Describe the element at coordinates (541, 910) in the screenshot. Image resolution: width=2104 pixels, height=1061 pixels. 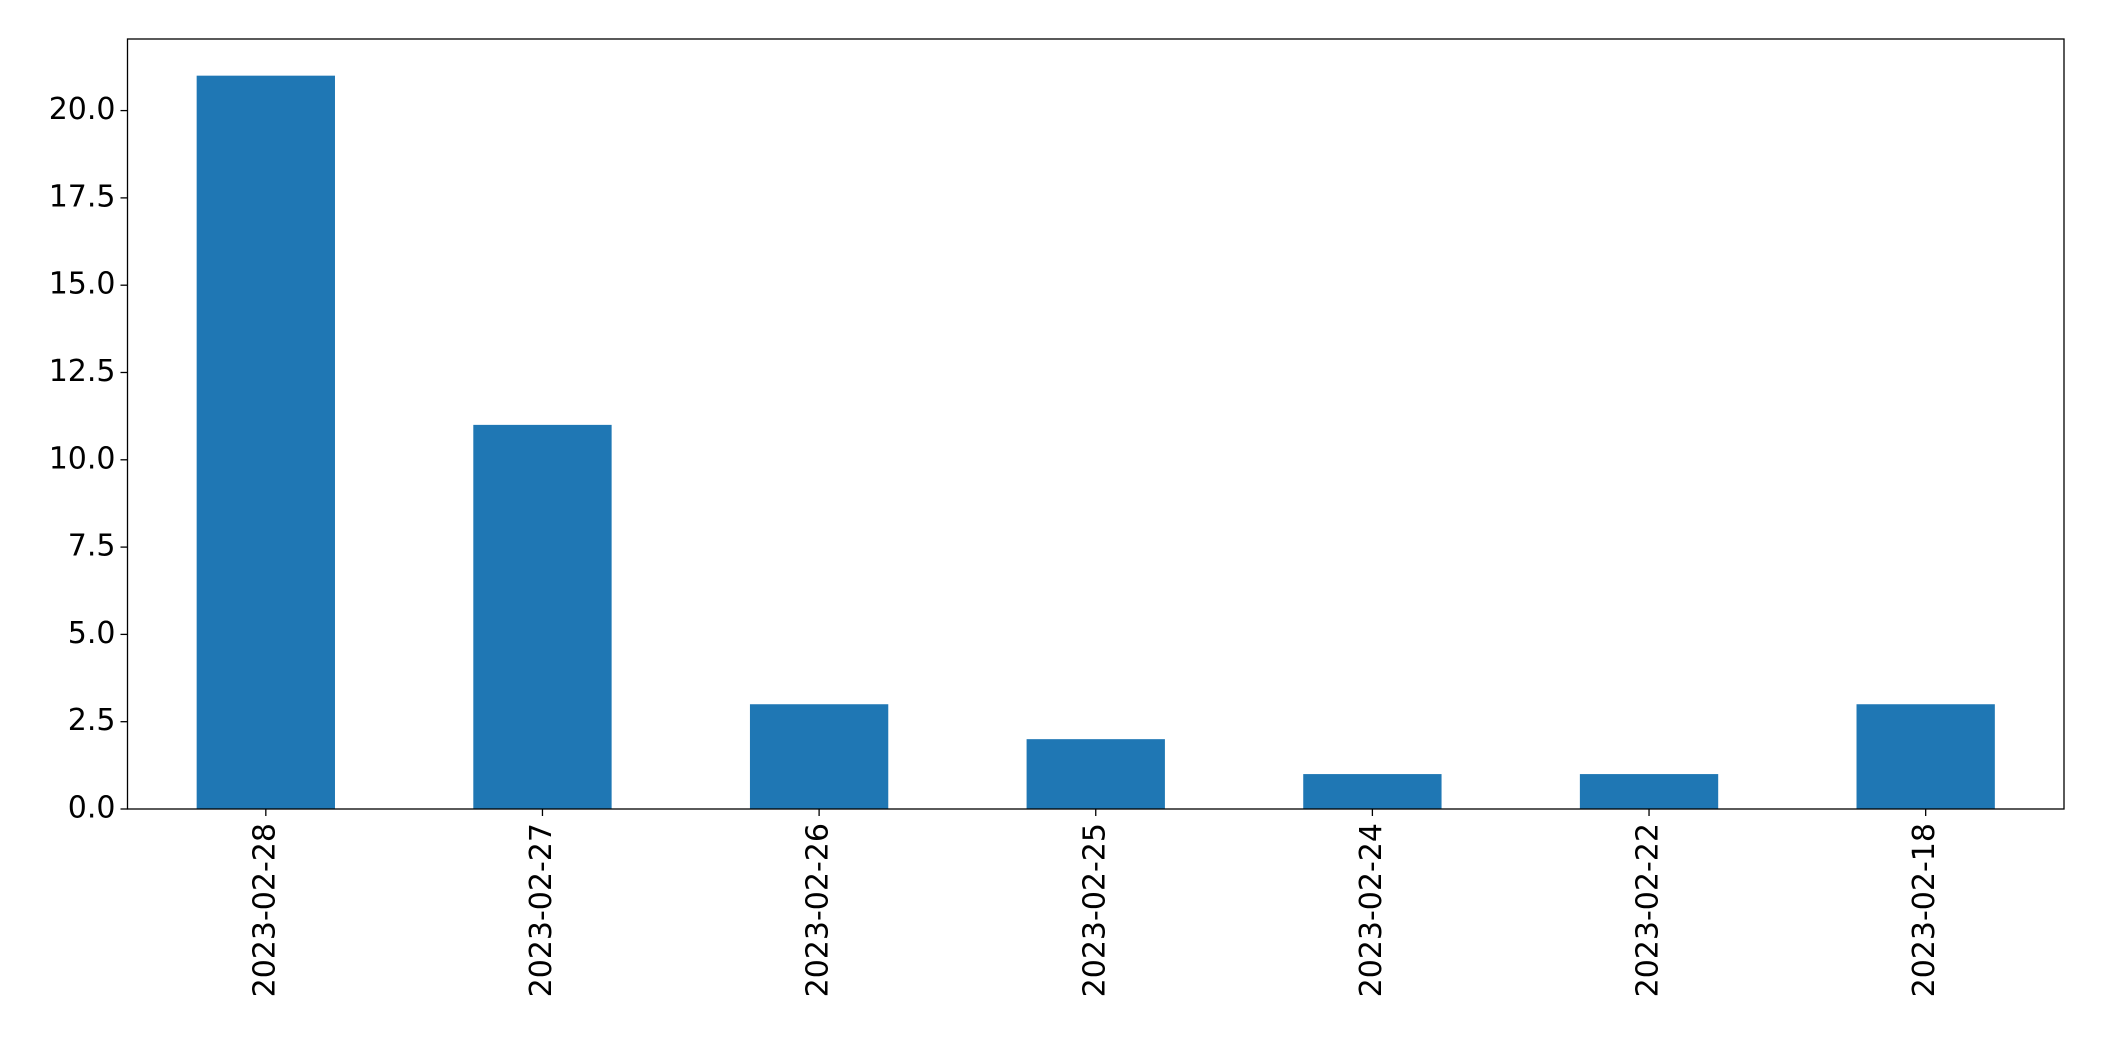
I see `x-tick-label: 2023-02-27` at that location.